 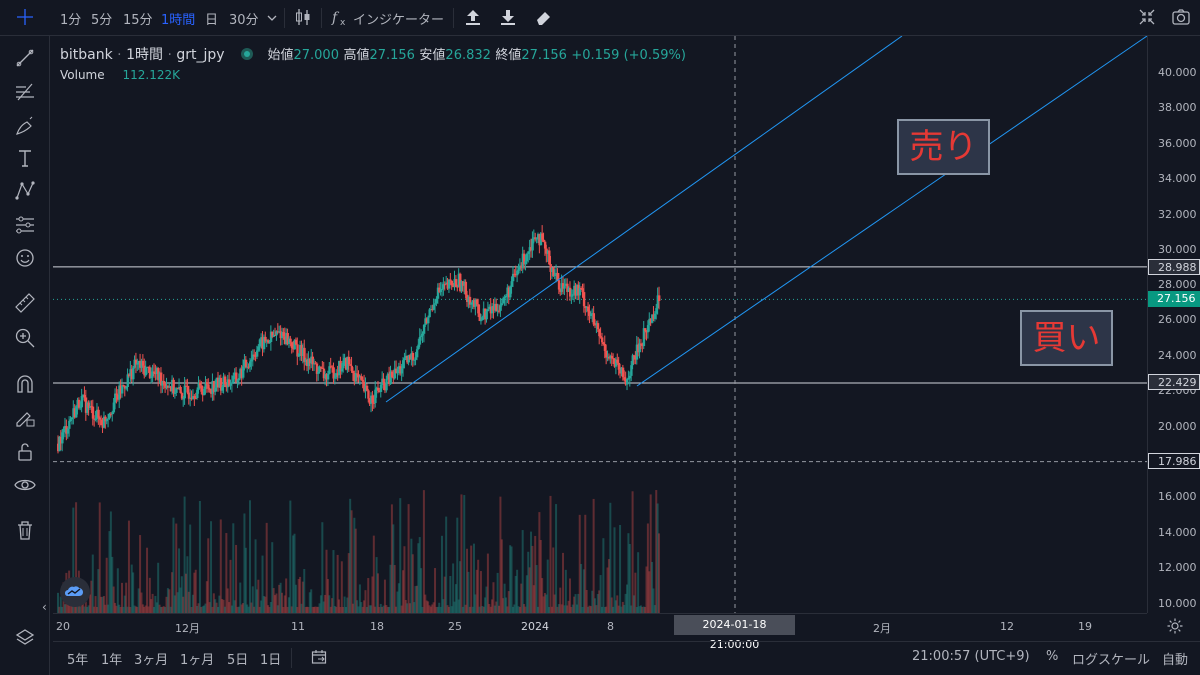 What do you see at coordinates (238, 660) in the screenshot?
I see `range-5d: 5日` at bounding box center [238, 660].